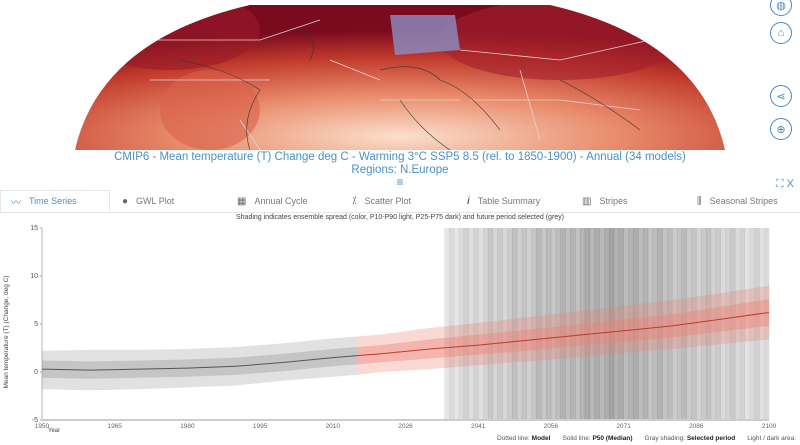 The image size is (800, 445). What do you see at coordinates (54, 431) in the screenshot?
I see `x-axis-label: Year` at bounding box center [54, 431].